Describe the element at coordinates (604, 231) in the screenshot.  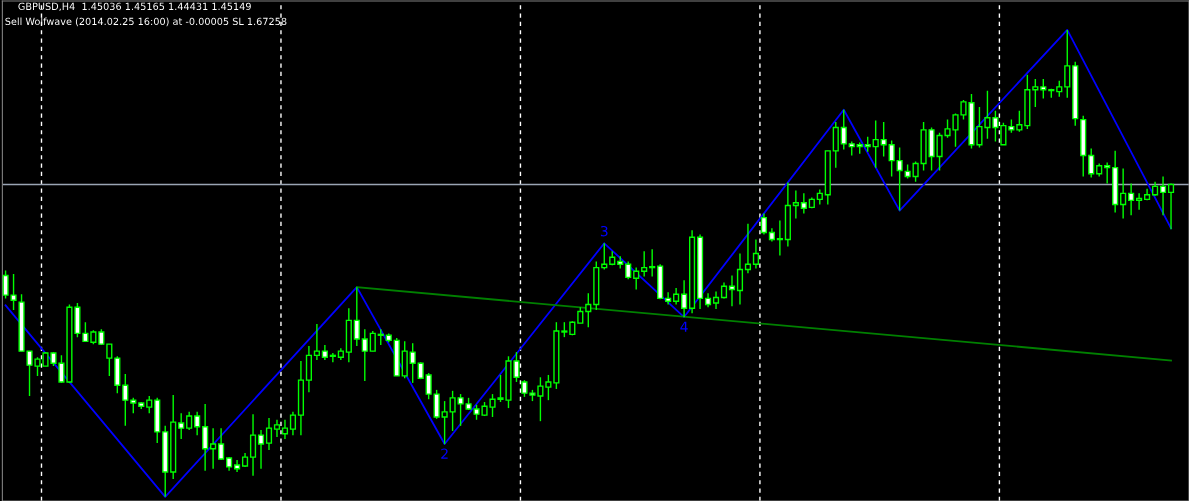
I see `annotation: 3` at that location.